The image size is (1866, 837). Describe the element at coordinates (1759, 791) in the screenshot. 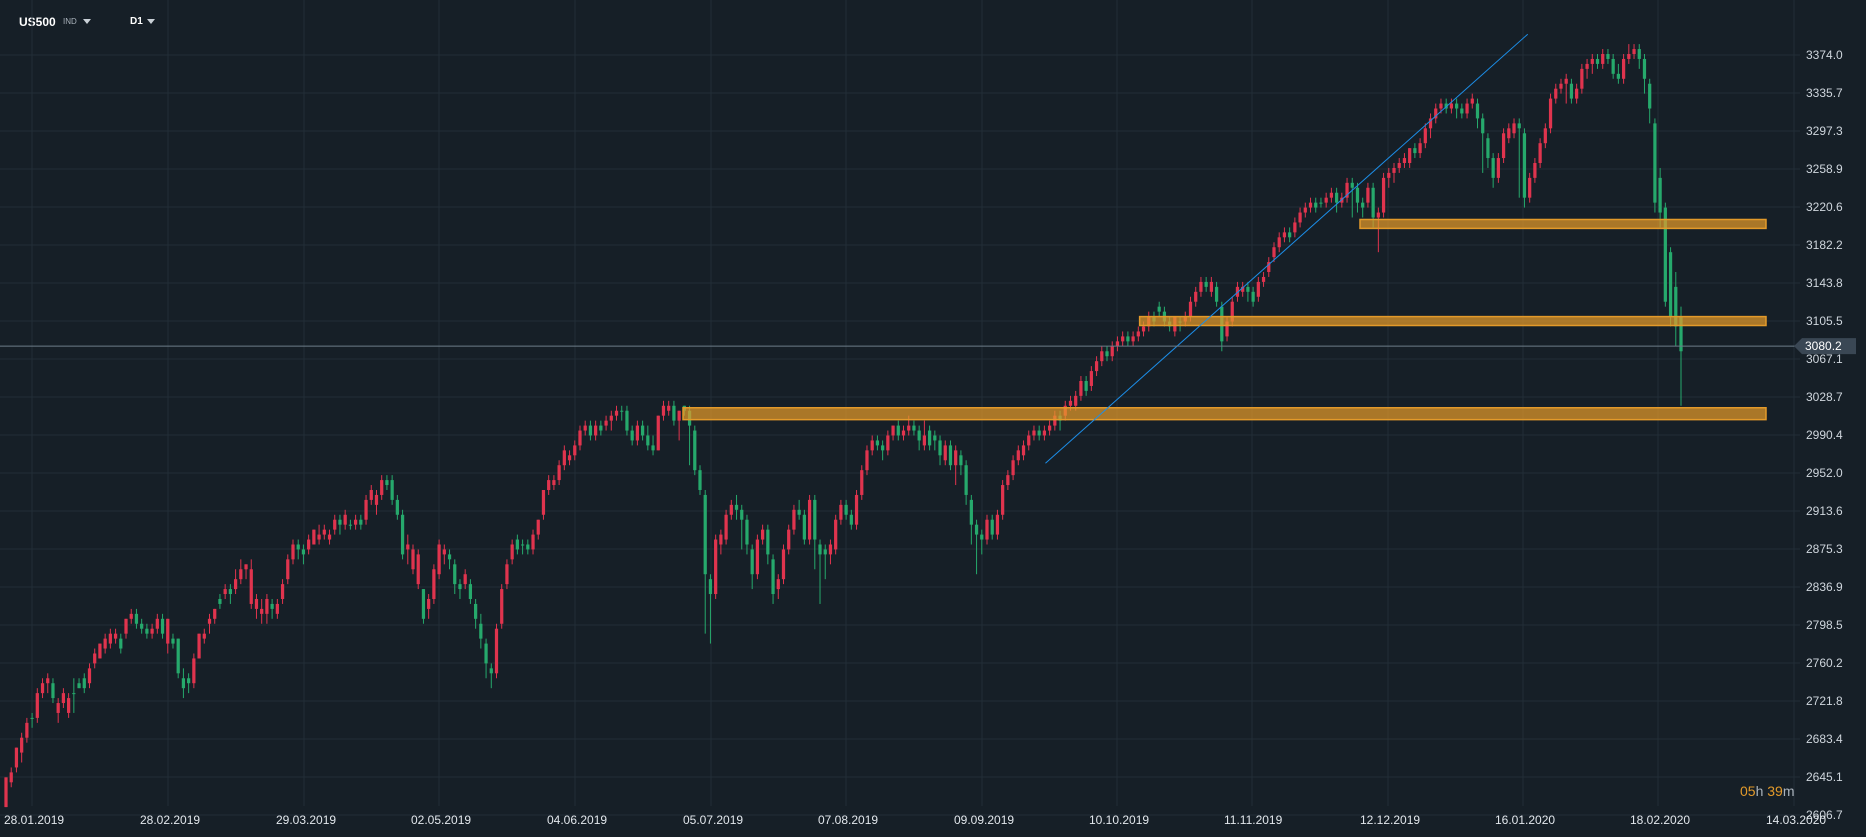

I see `countdown-hours-unit: h` at that location.